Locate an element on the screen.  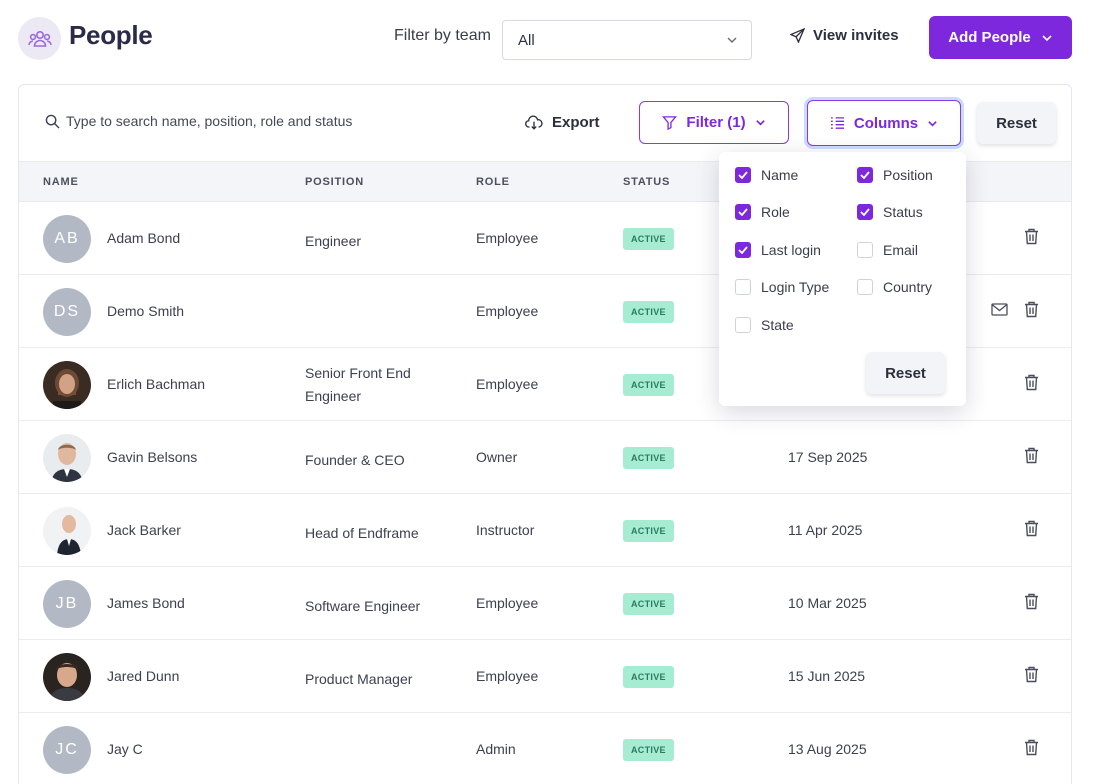
table-row: JC Jay C Admin ACTIVE 13 Aug 2025 is located at coordinates (545, 748).